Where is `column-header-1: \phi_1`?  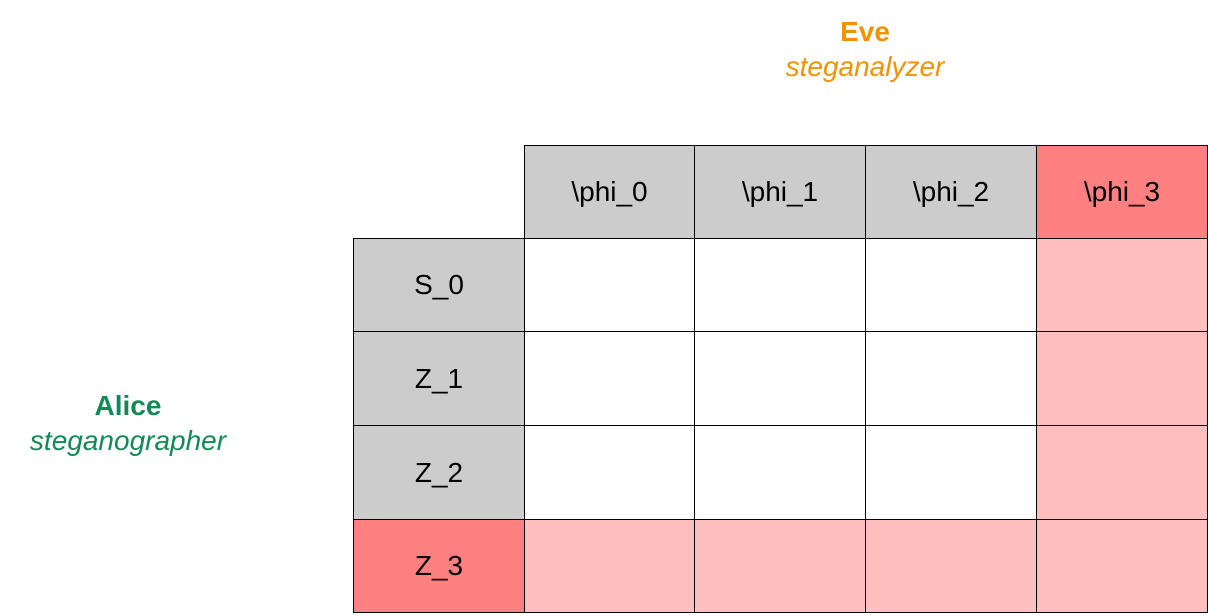
column-header-1: \phi_1 is located at coordinates (780, 192).